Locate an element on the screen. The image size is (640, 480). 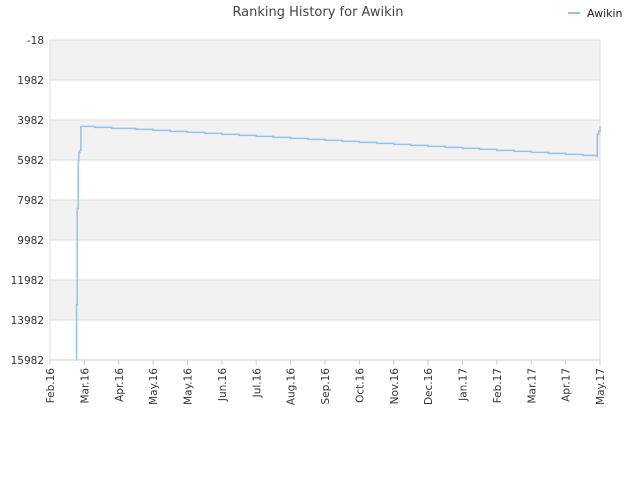
y-tick-label: 13982 is located at coordinates (27, 321).